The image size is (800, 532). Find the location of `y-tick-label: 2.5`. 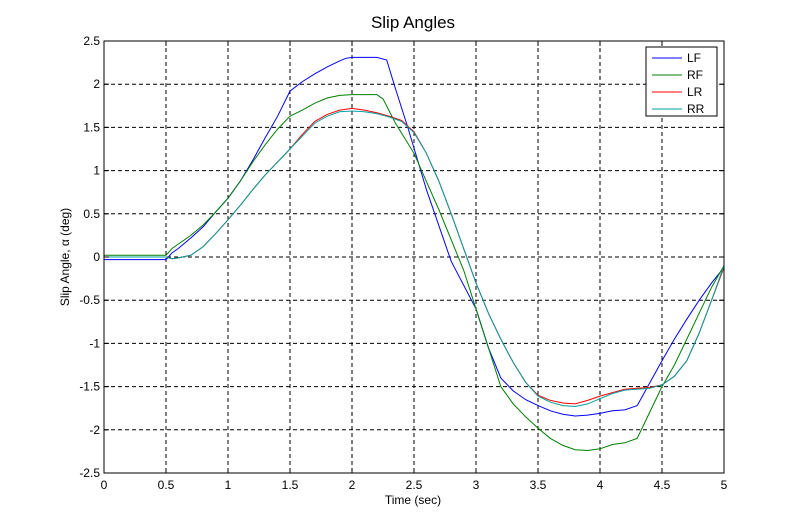

y-tick-label: 2.5 is located at coordinates (91, 41).